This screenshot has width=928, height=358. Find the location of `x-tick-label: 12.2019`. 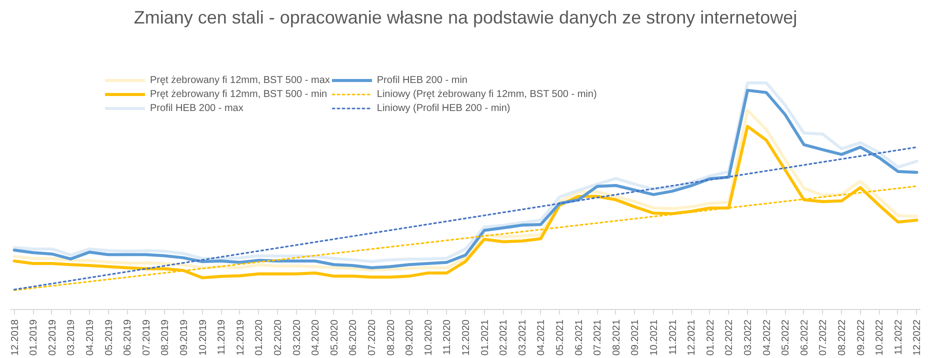

x-tick-label: 12.2019 is located at coordinates (240, 337).